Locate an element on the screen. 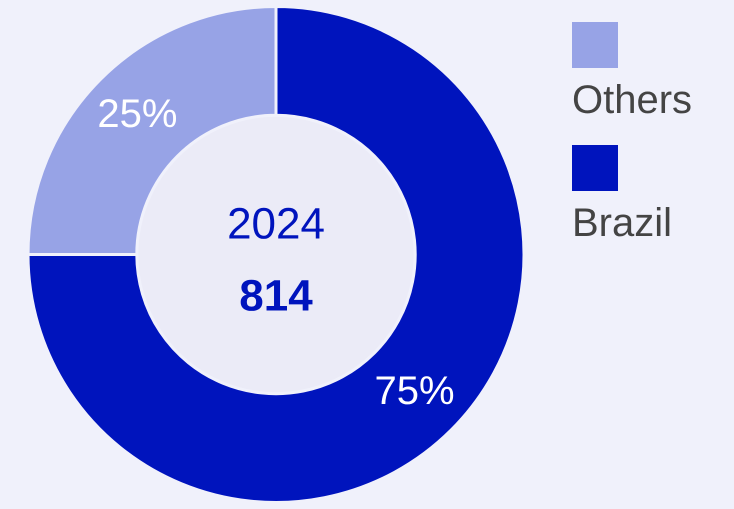 This screenshot has height=509, width=734. text: 2024 is located at coordinates (276, 224).